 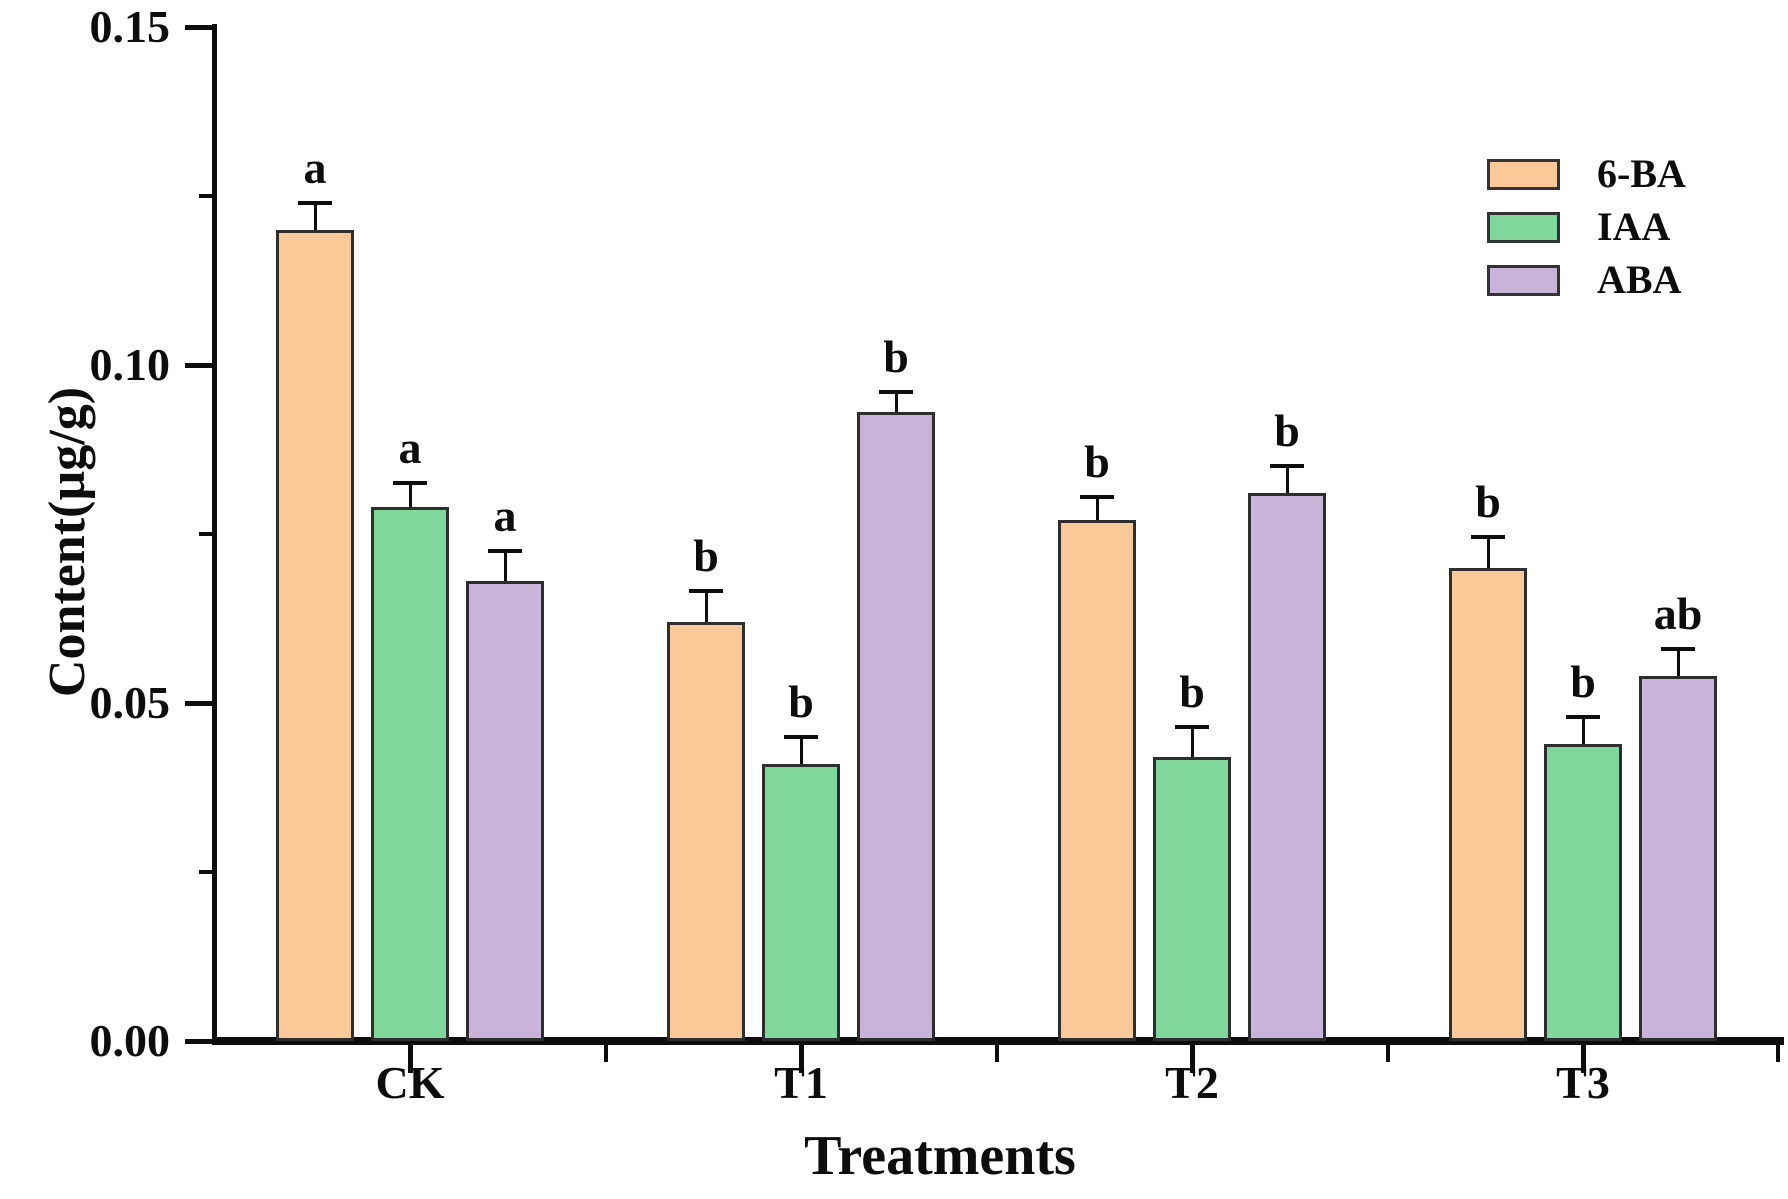 What do you see at coordinates (896, 726) in the screenshot?
I see `bar-ABA-T1` at bounding box center [896, 726].